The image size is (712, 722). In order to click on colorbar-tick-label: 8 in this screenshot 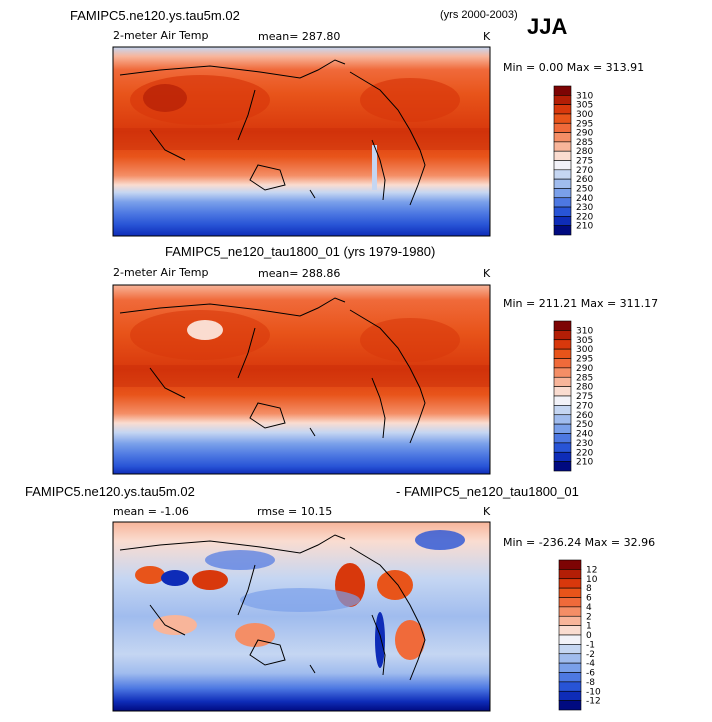, I will do `click(589, 589)`.